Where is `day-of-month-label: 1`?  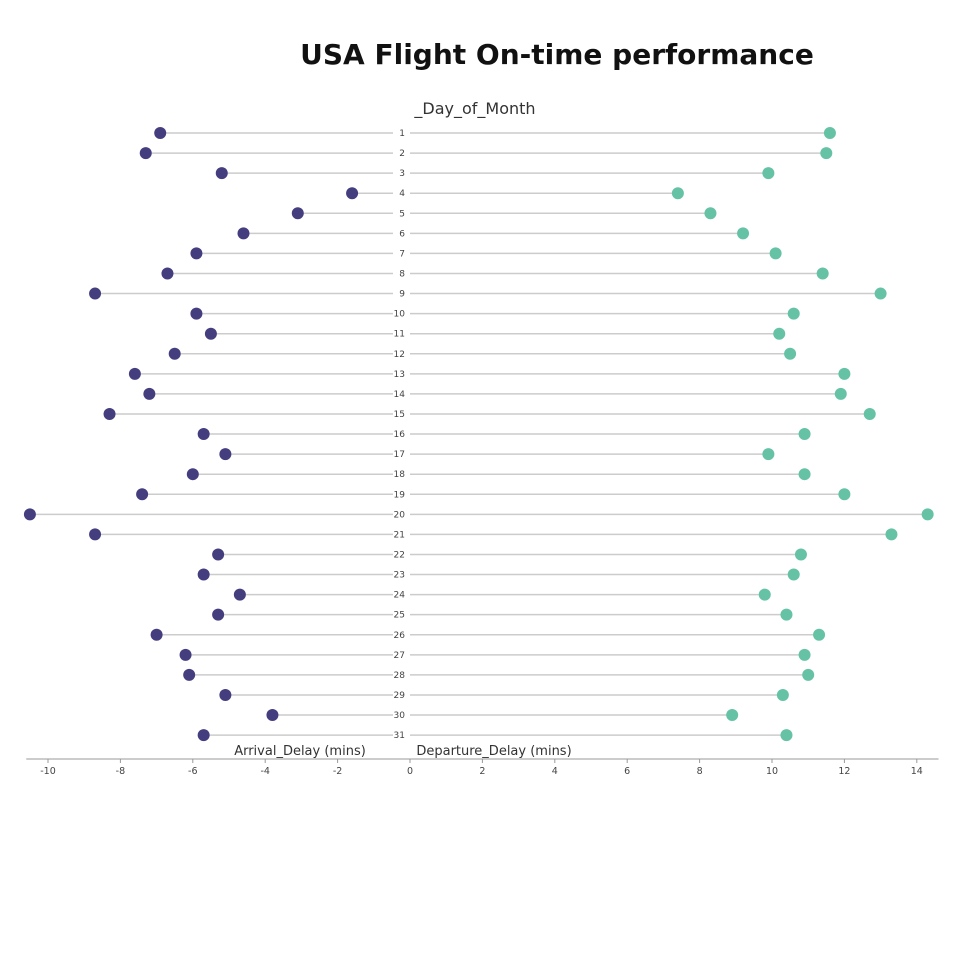
day-of-month-label: 1 is located at coordinates (402, 134).